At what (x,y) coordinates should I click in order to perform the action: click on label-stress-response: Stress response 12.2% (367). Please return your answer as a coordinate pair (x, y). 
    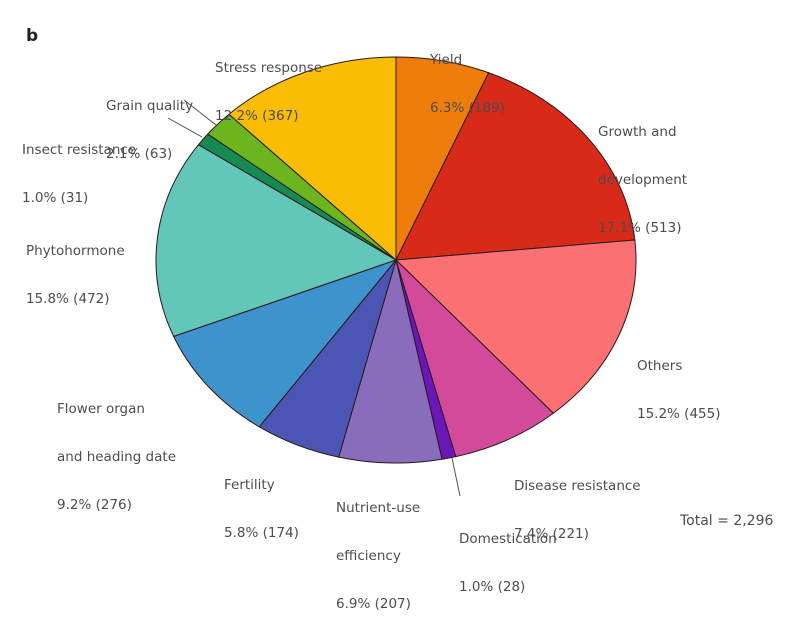
    Looking at the image, I should click on (269, 92).